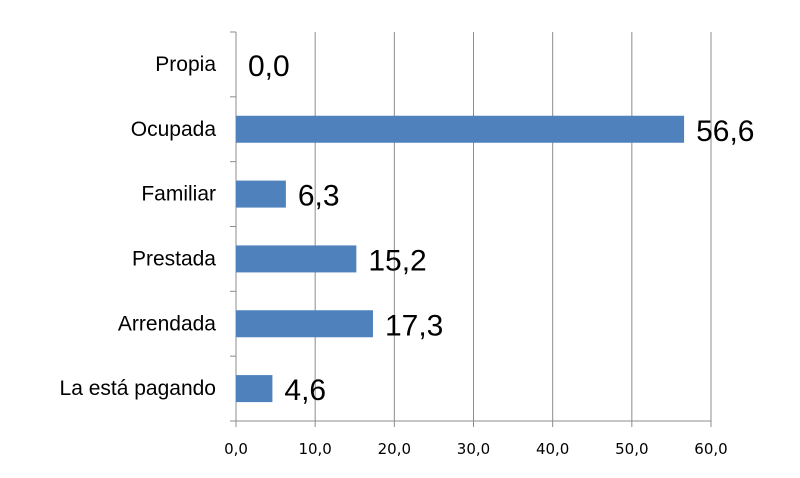  Describe the element at coordinates (185, 64) in the screenshot. I see `category-label: Propia` at that location.